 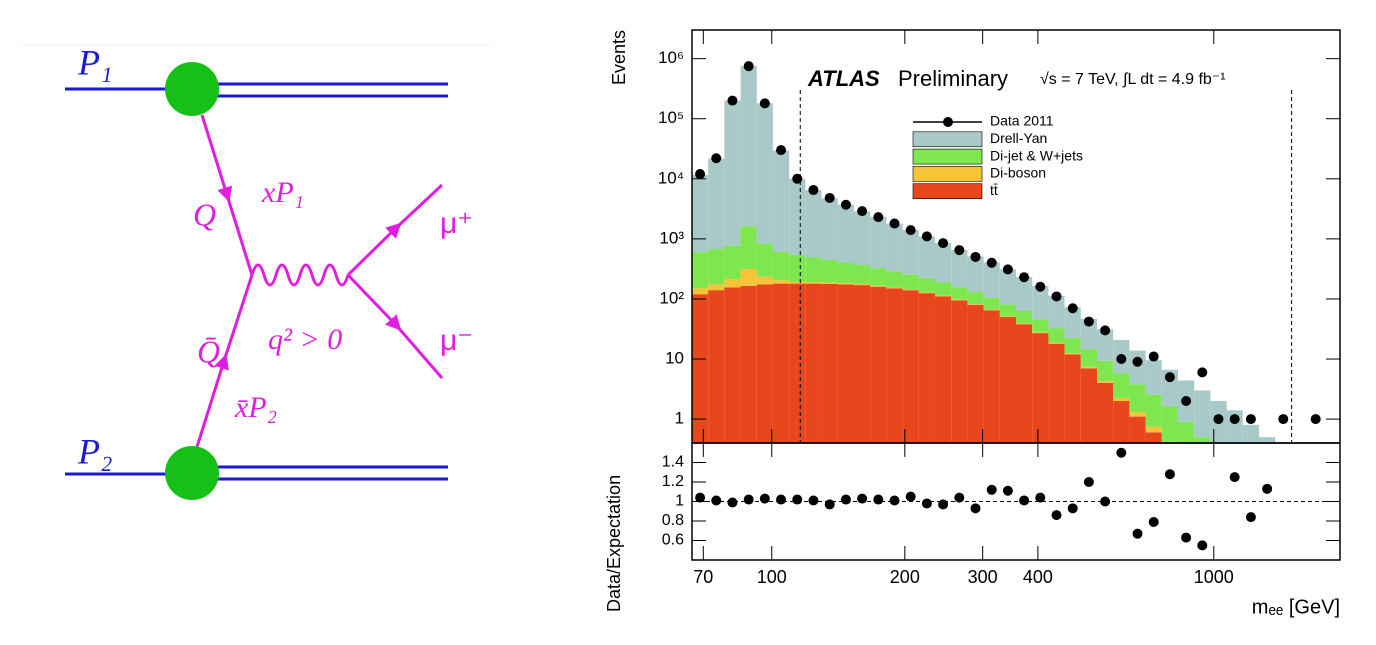 I want to click on plot-area, so click(x=1016, y=499).